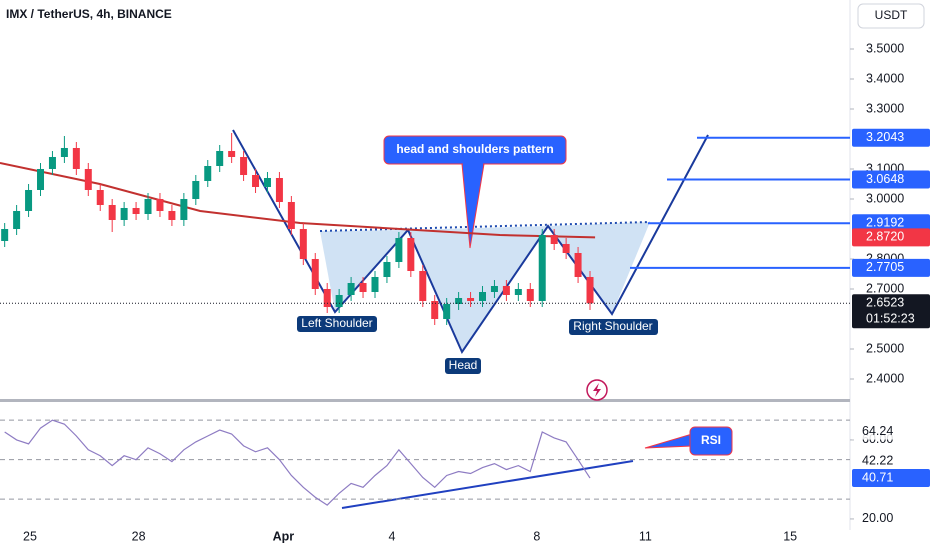  I want to click on last-price-box, so click(891, 311).